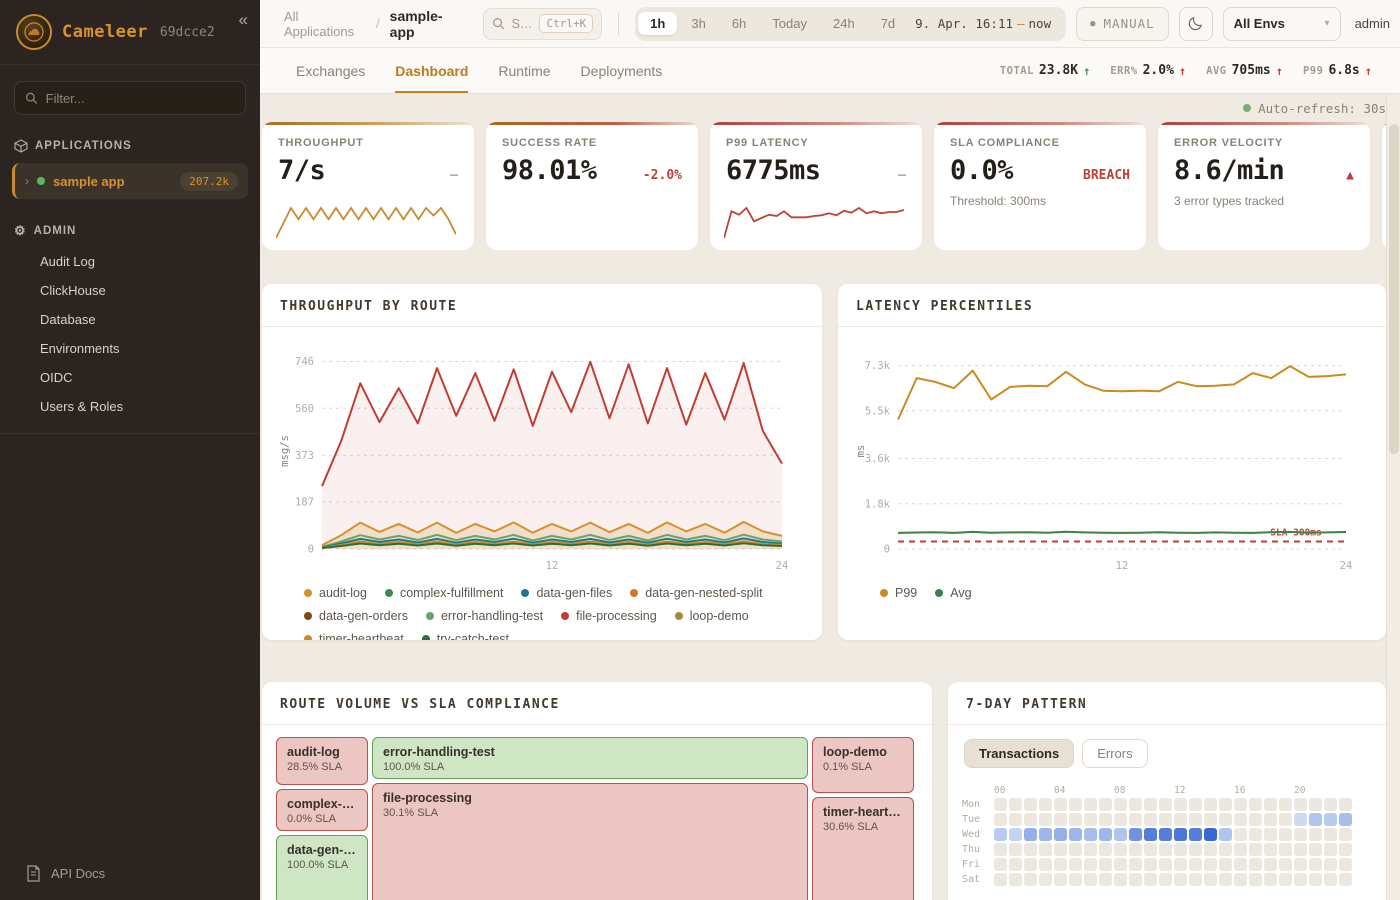 This screenshot has height=900, width=1400. Describe the element at coordinates (1019, 753) in the screenshot. I see `toggle-transactions: Transactions` at that location.